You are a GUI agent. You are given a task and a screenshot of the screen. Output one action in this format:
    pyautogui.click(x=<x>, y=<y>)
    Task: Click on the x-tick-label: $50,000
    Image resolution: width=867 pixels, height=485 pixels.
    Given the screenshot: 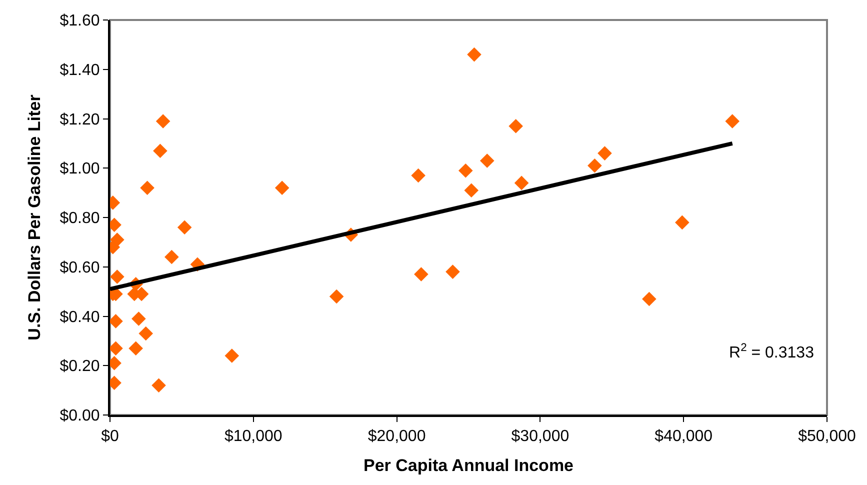 What is the action you would take?
    pyautogui.click(x=827, y=437)
    